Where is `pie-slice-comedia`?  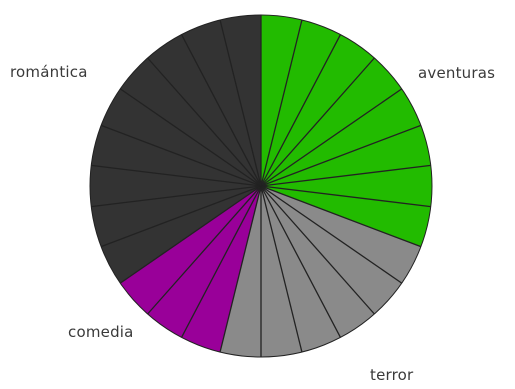 pie-slice-comedia is located at coordinates (191, 269).